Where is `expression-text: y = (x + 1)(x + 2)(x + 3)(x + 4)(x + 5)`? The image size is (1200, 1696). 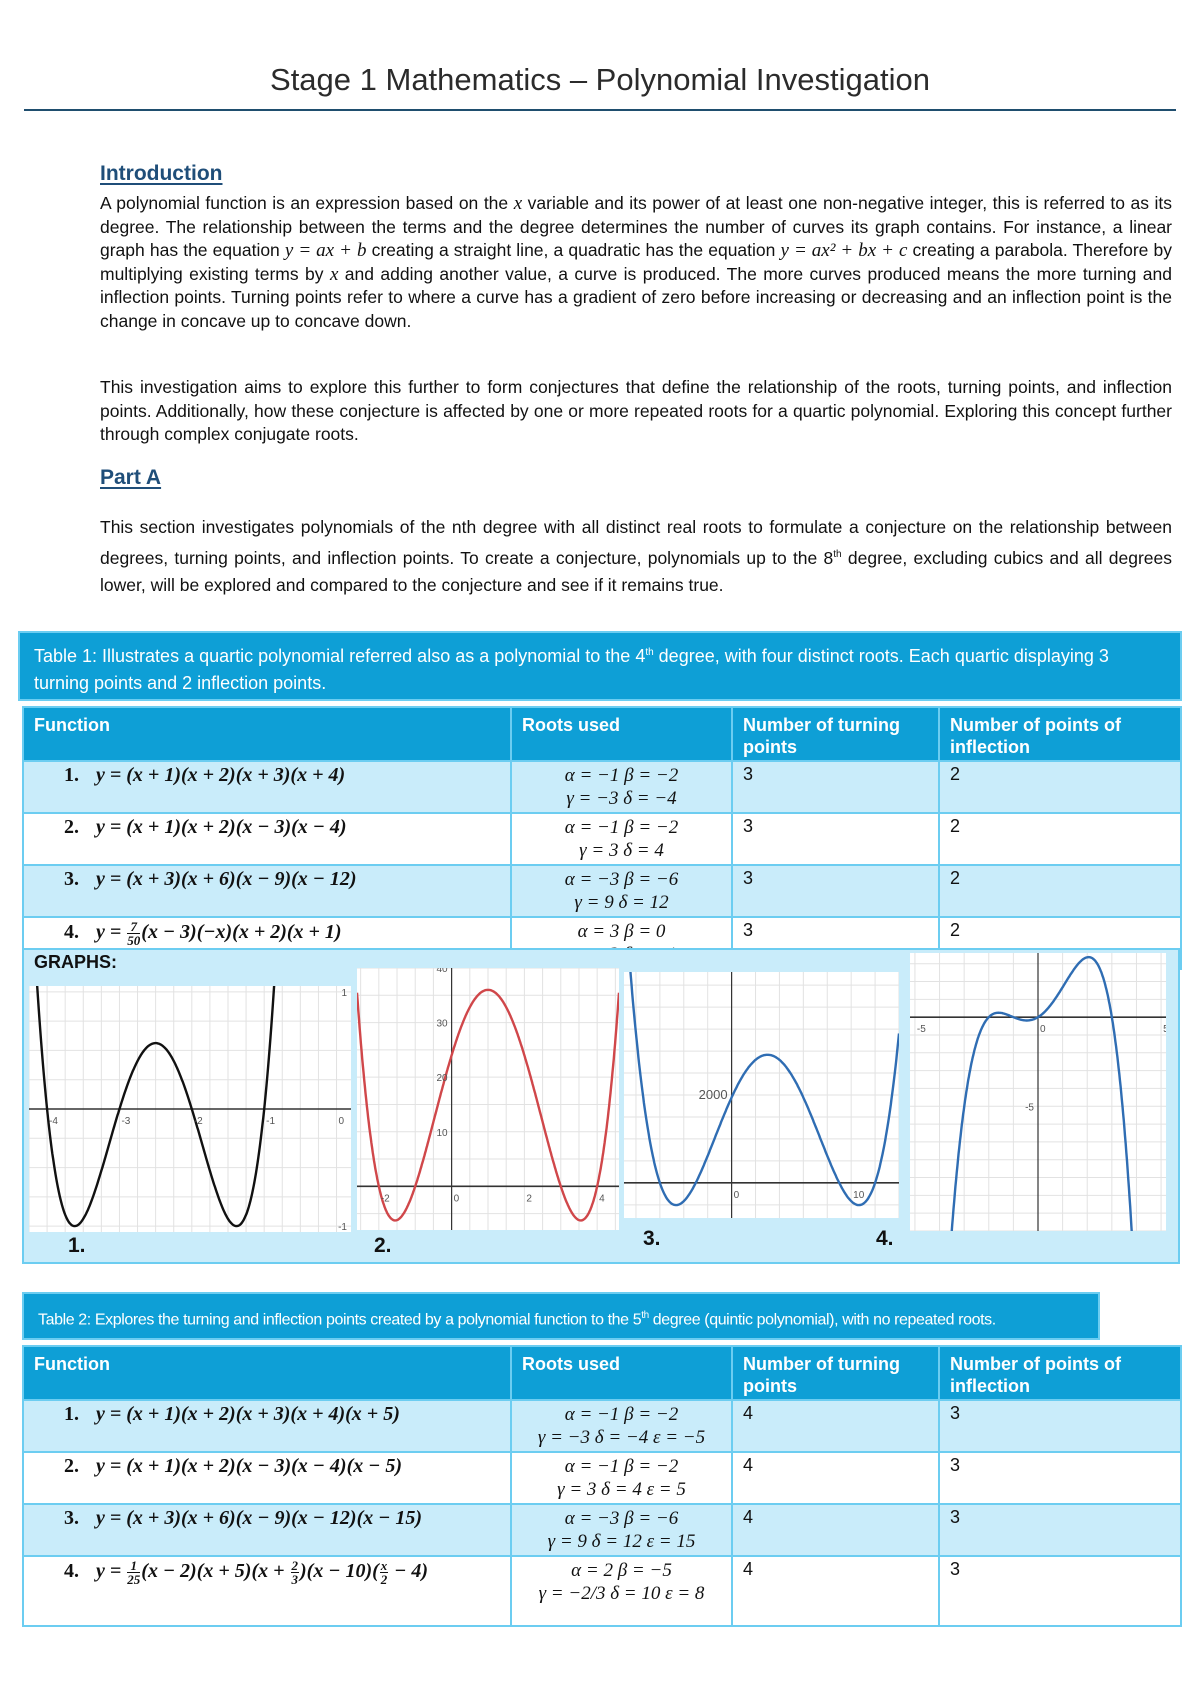 expression-text: y = (x + 1)(x + 2)(x + 3)(x + 4)(x + 5) is located at coordinates (248, 1414).